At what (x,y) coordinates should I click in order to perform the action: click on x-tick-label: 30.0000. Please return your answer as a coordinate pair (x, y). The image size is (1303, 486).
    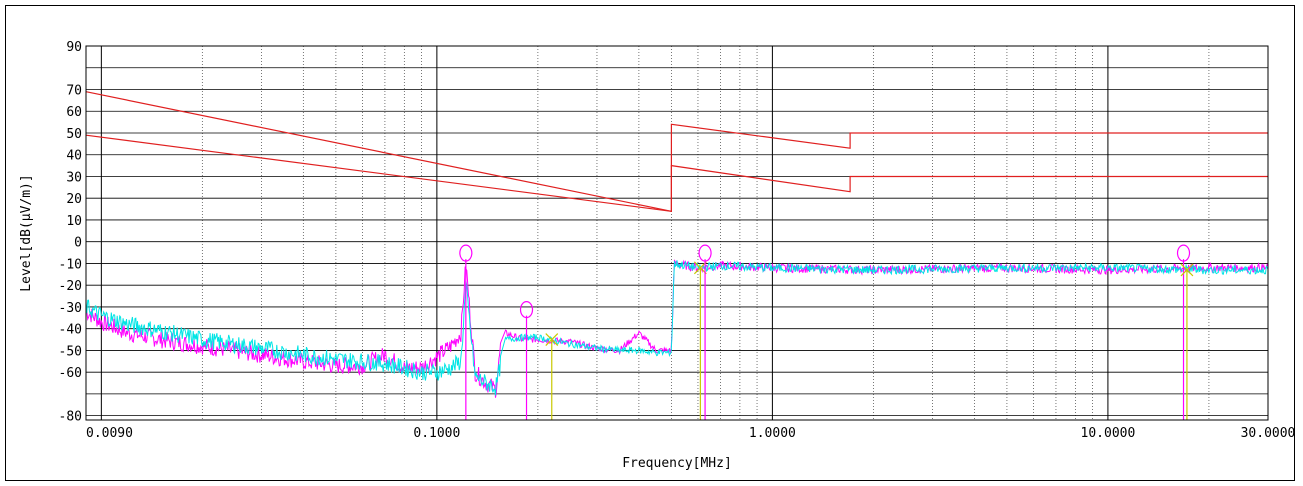
    Looking at the image, I should click on (1268, 433).